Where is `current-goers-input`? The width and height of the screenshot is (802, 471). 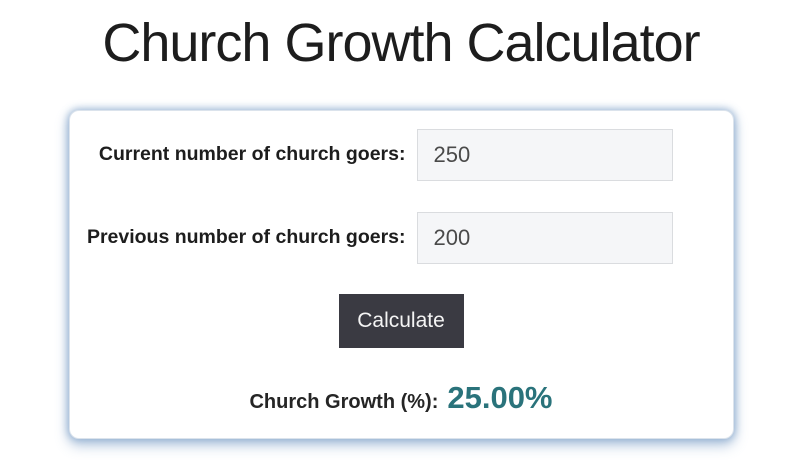
current-goers-input is located at coordinates (544, 154).